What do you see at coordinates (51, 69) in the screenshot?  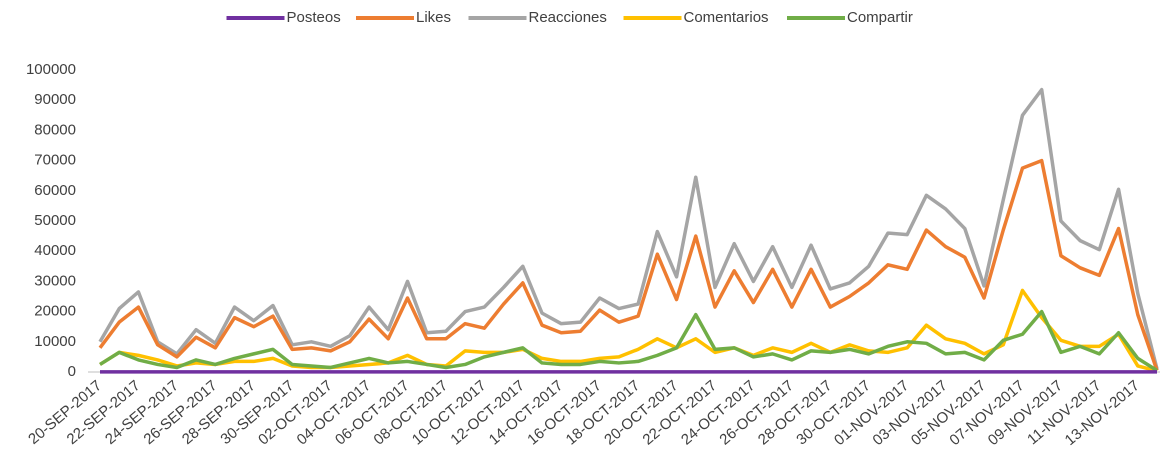 I see `y-tick-label: 100000` at bounding box center [51, 69].